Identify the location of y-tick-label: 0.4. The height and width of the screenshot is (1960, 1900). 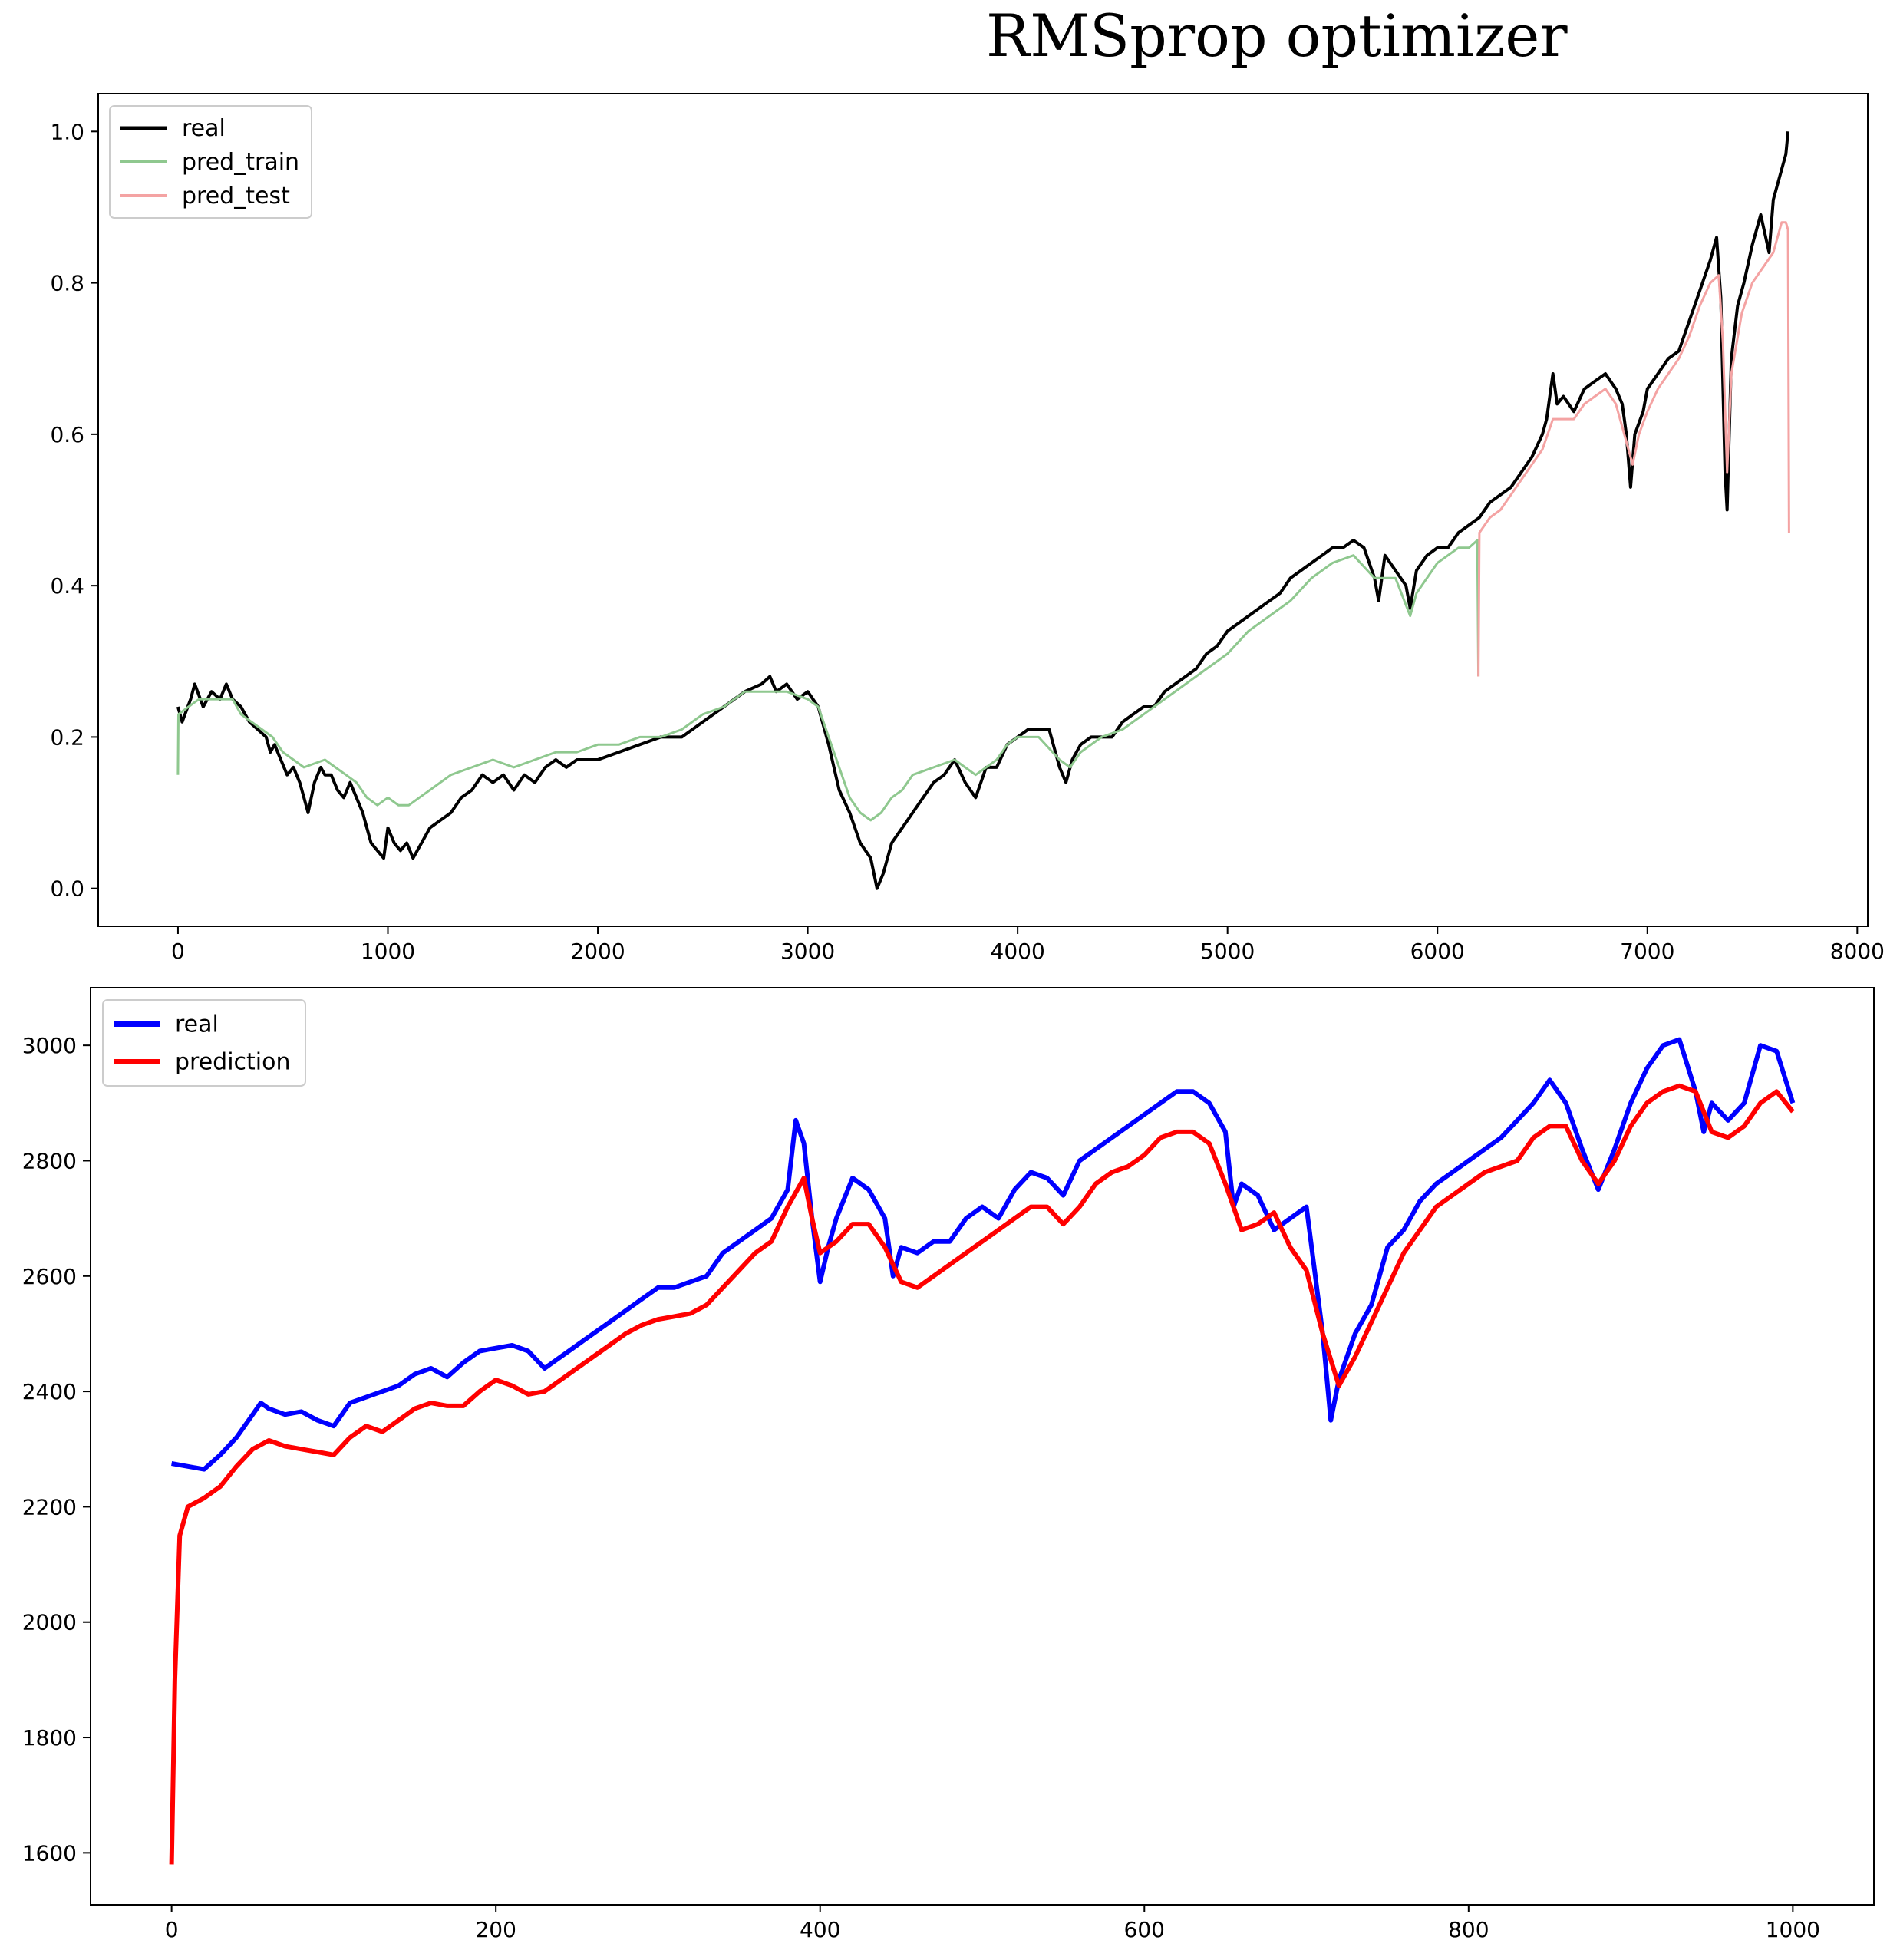
(67, 586).